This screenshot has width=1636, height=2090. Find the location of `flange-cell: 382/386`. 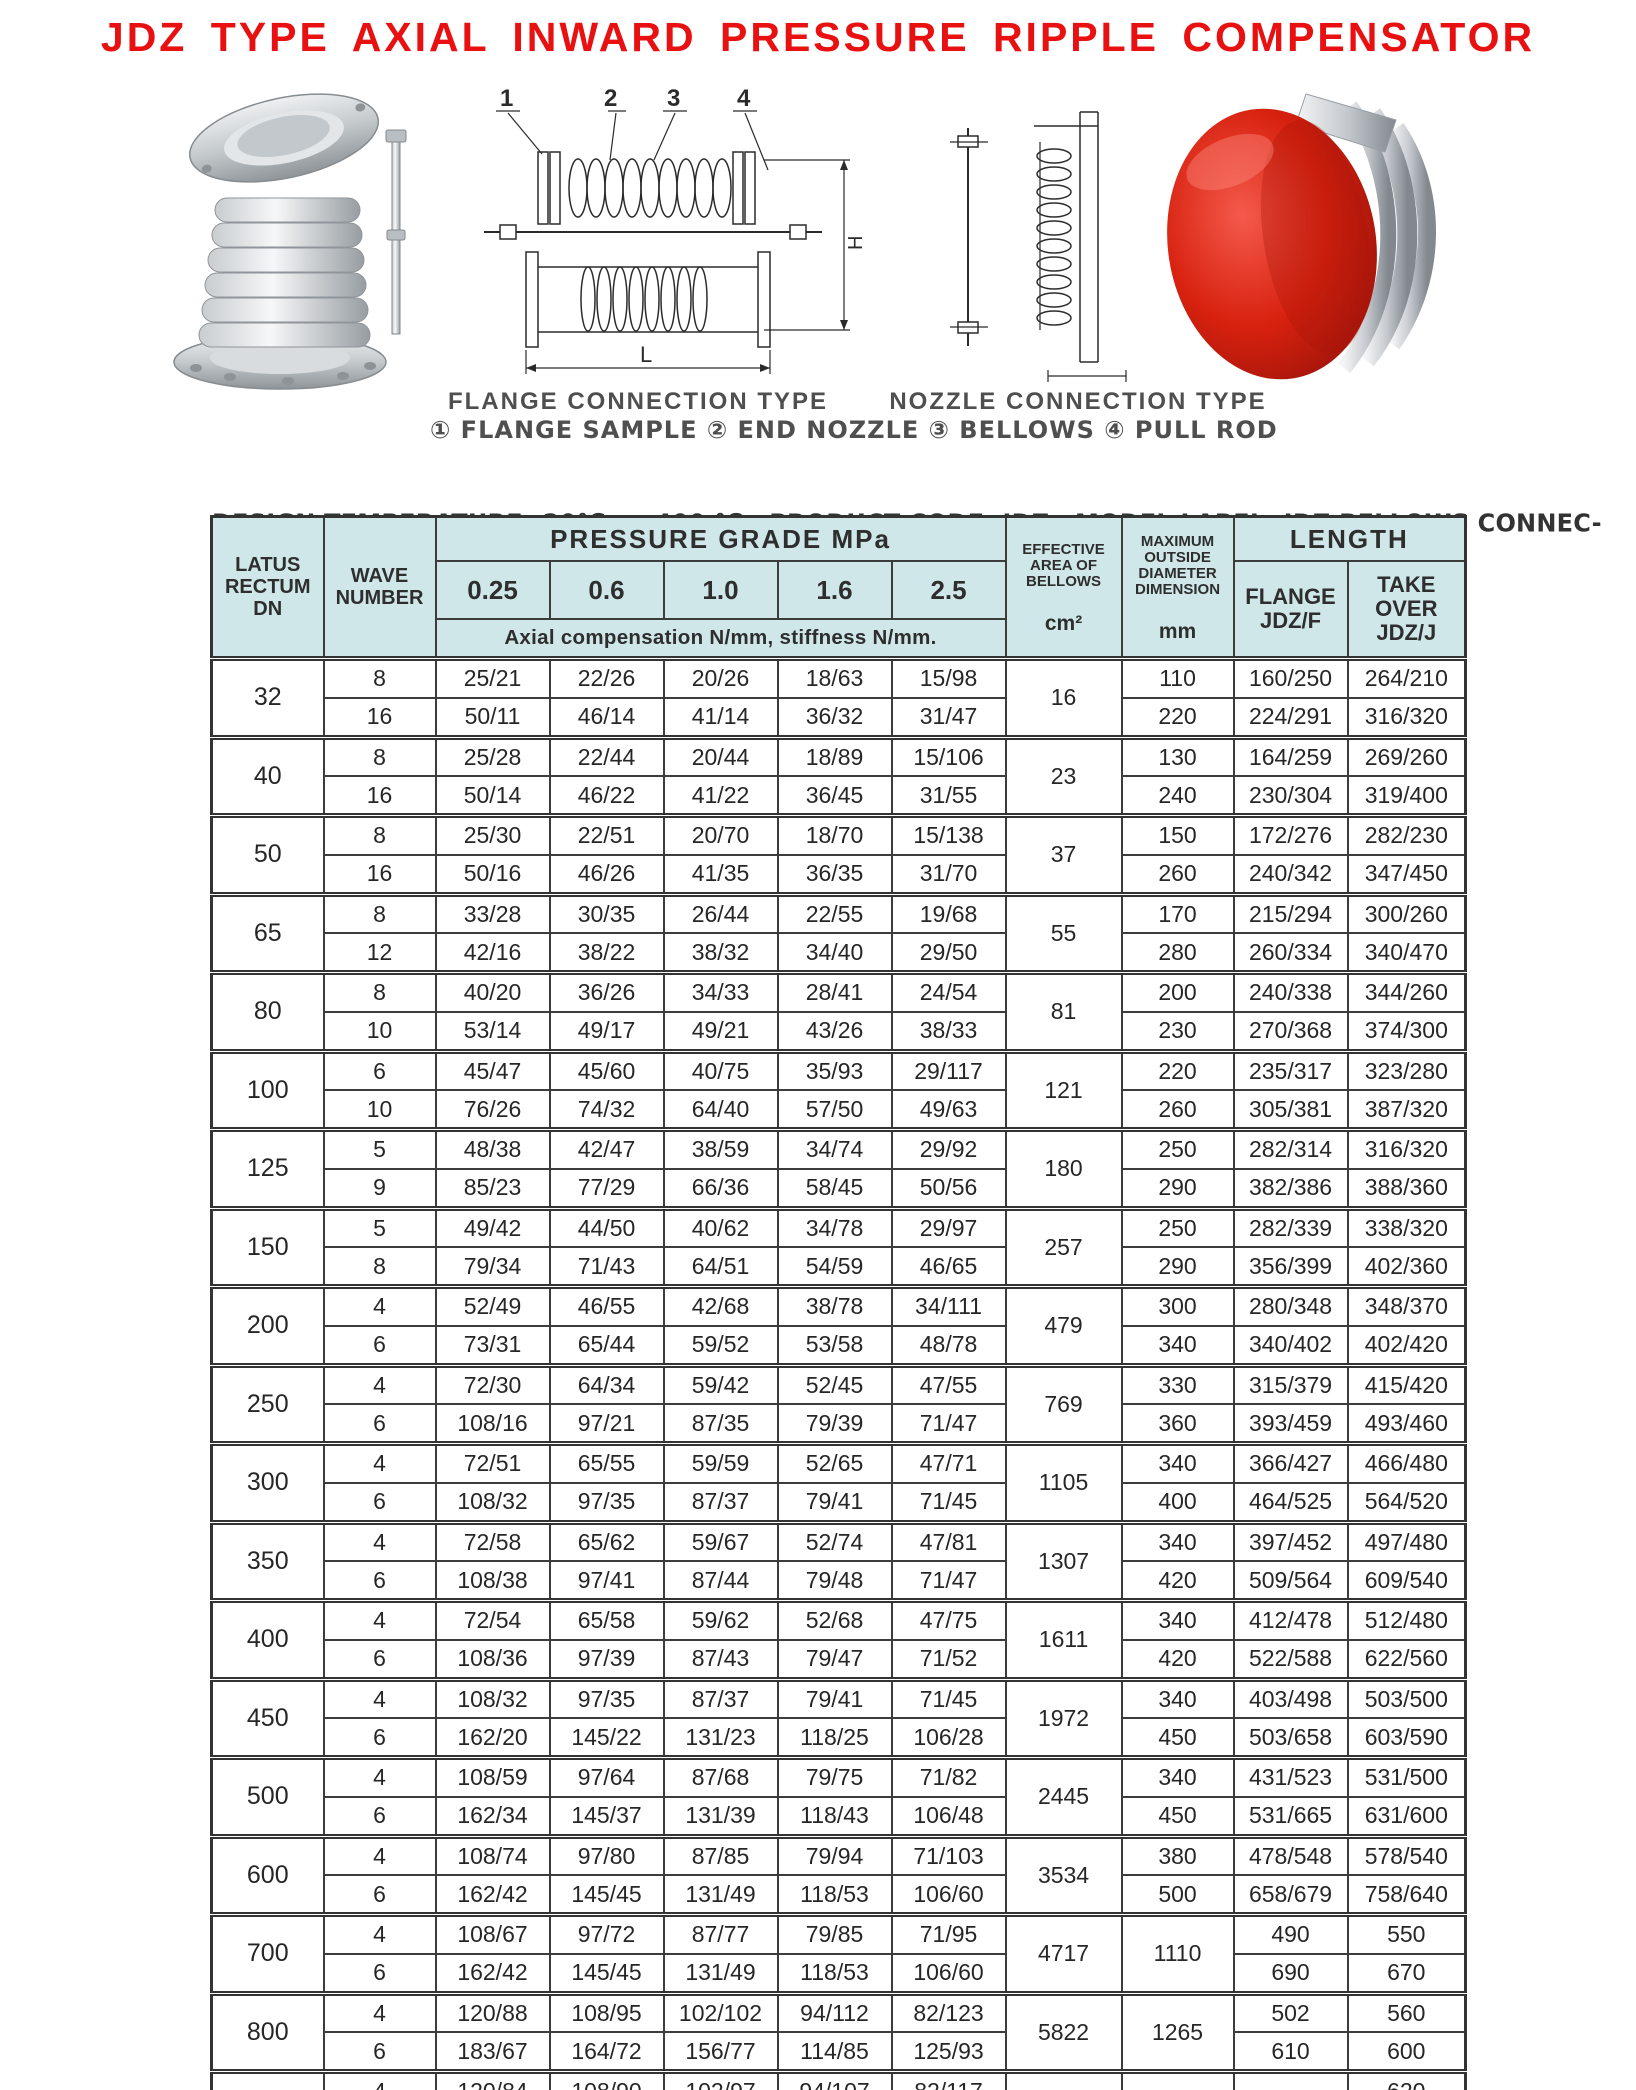

flange-cell: 382/386 is located at coordinates (1290, 1188).